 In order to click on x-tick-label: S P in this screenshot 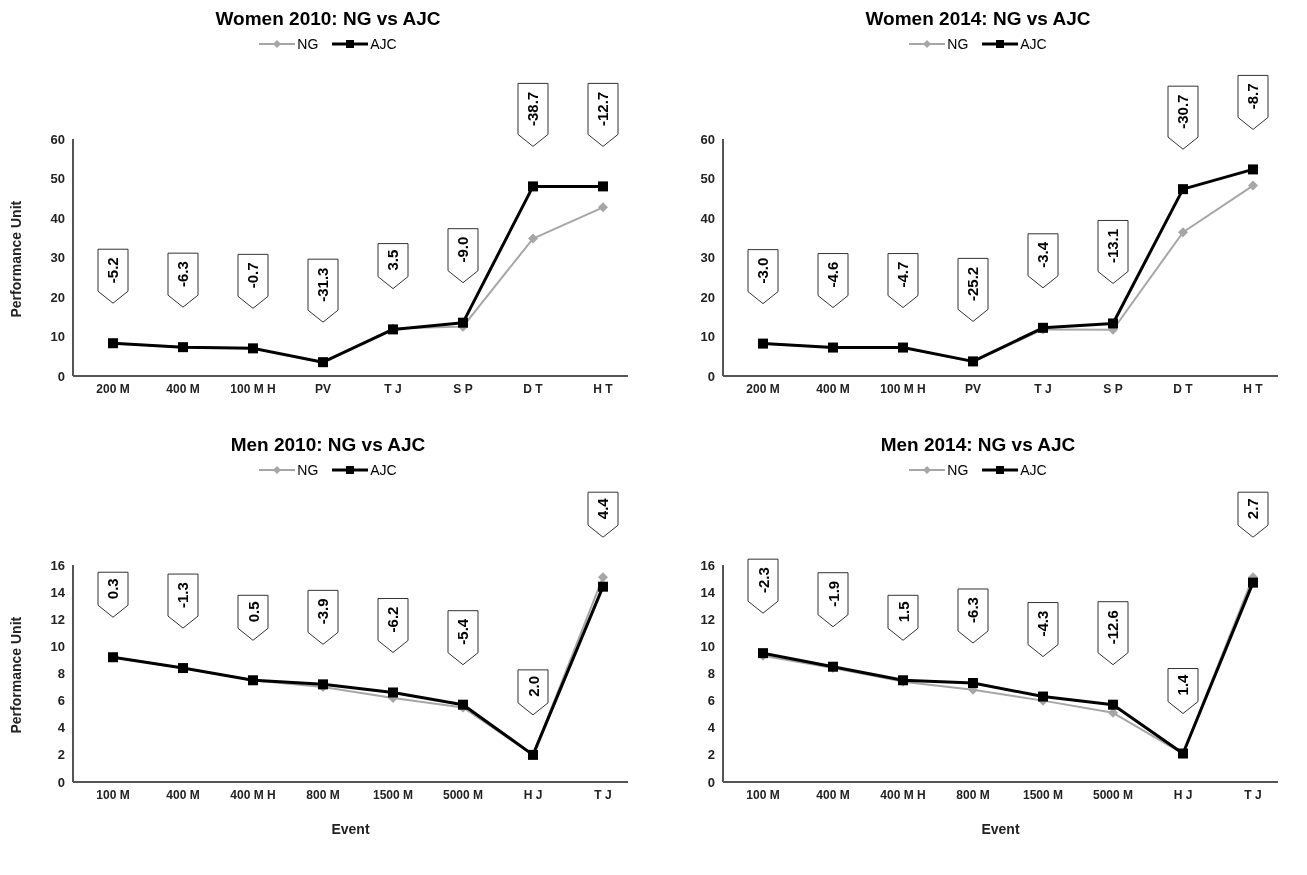, I will do `click(1113, 388)`.